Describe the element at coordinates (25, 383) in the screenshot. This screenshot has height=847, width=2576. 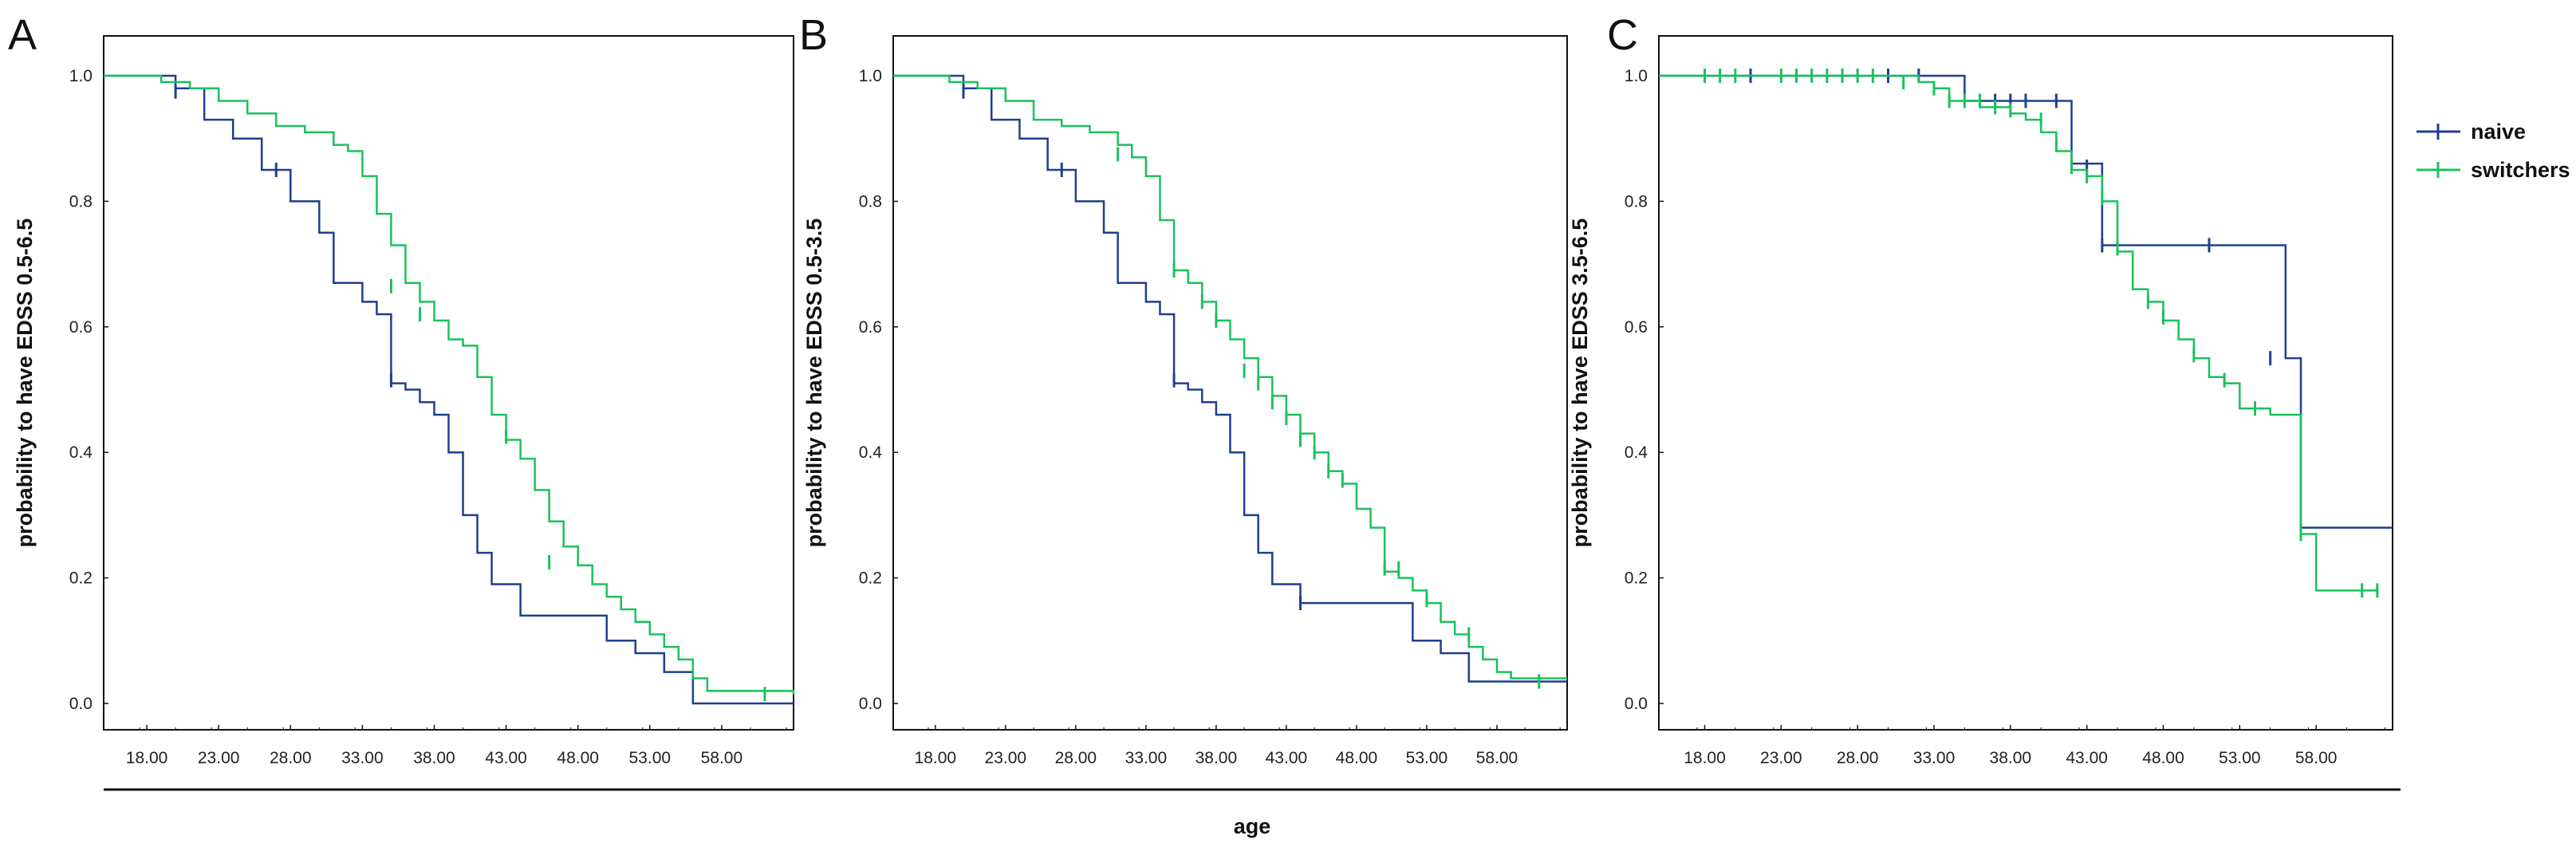
I see `y-axis-label: probability to have EDSS 0.5-6.5` at that location.